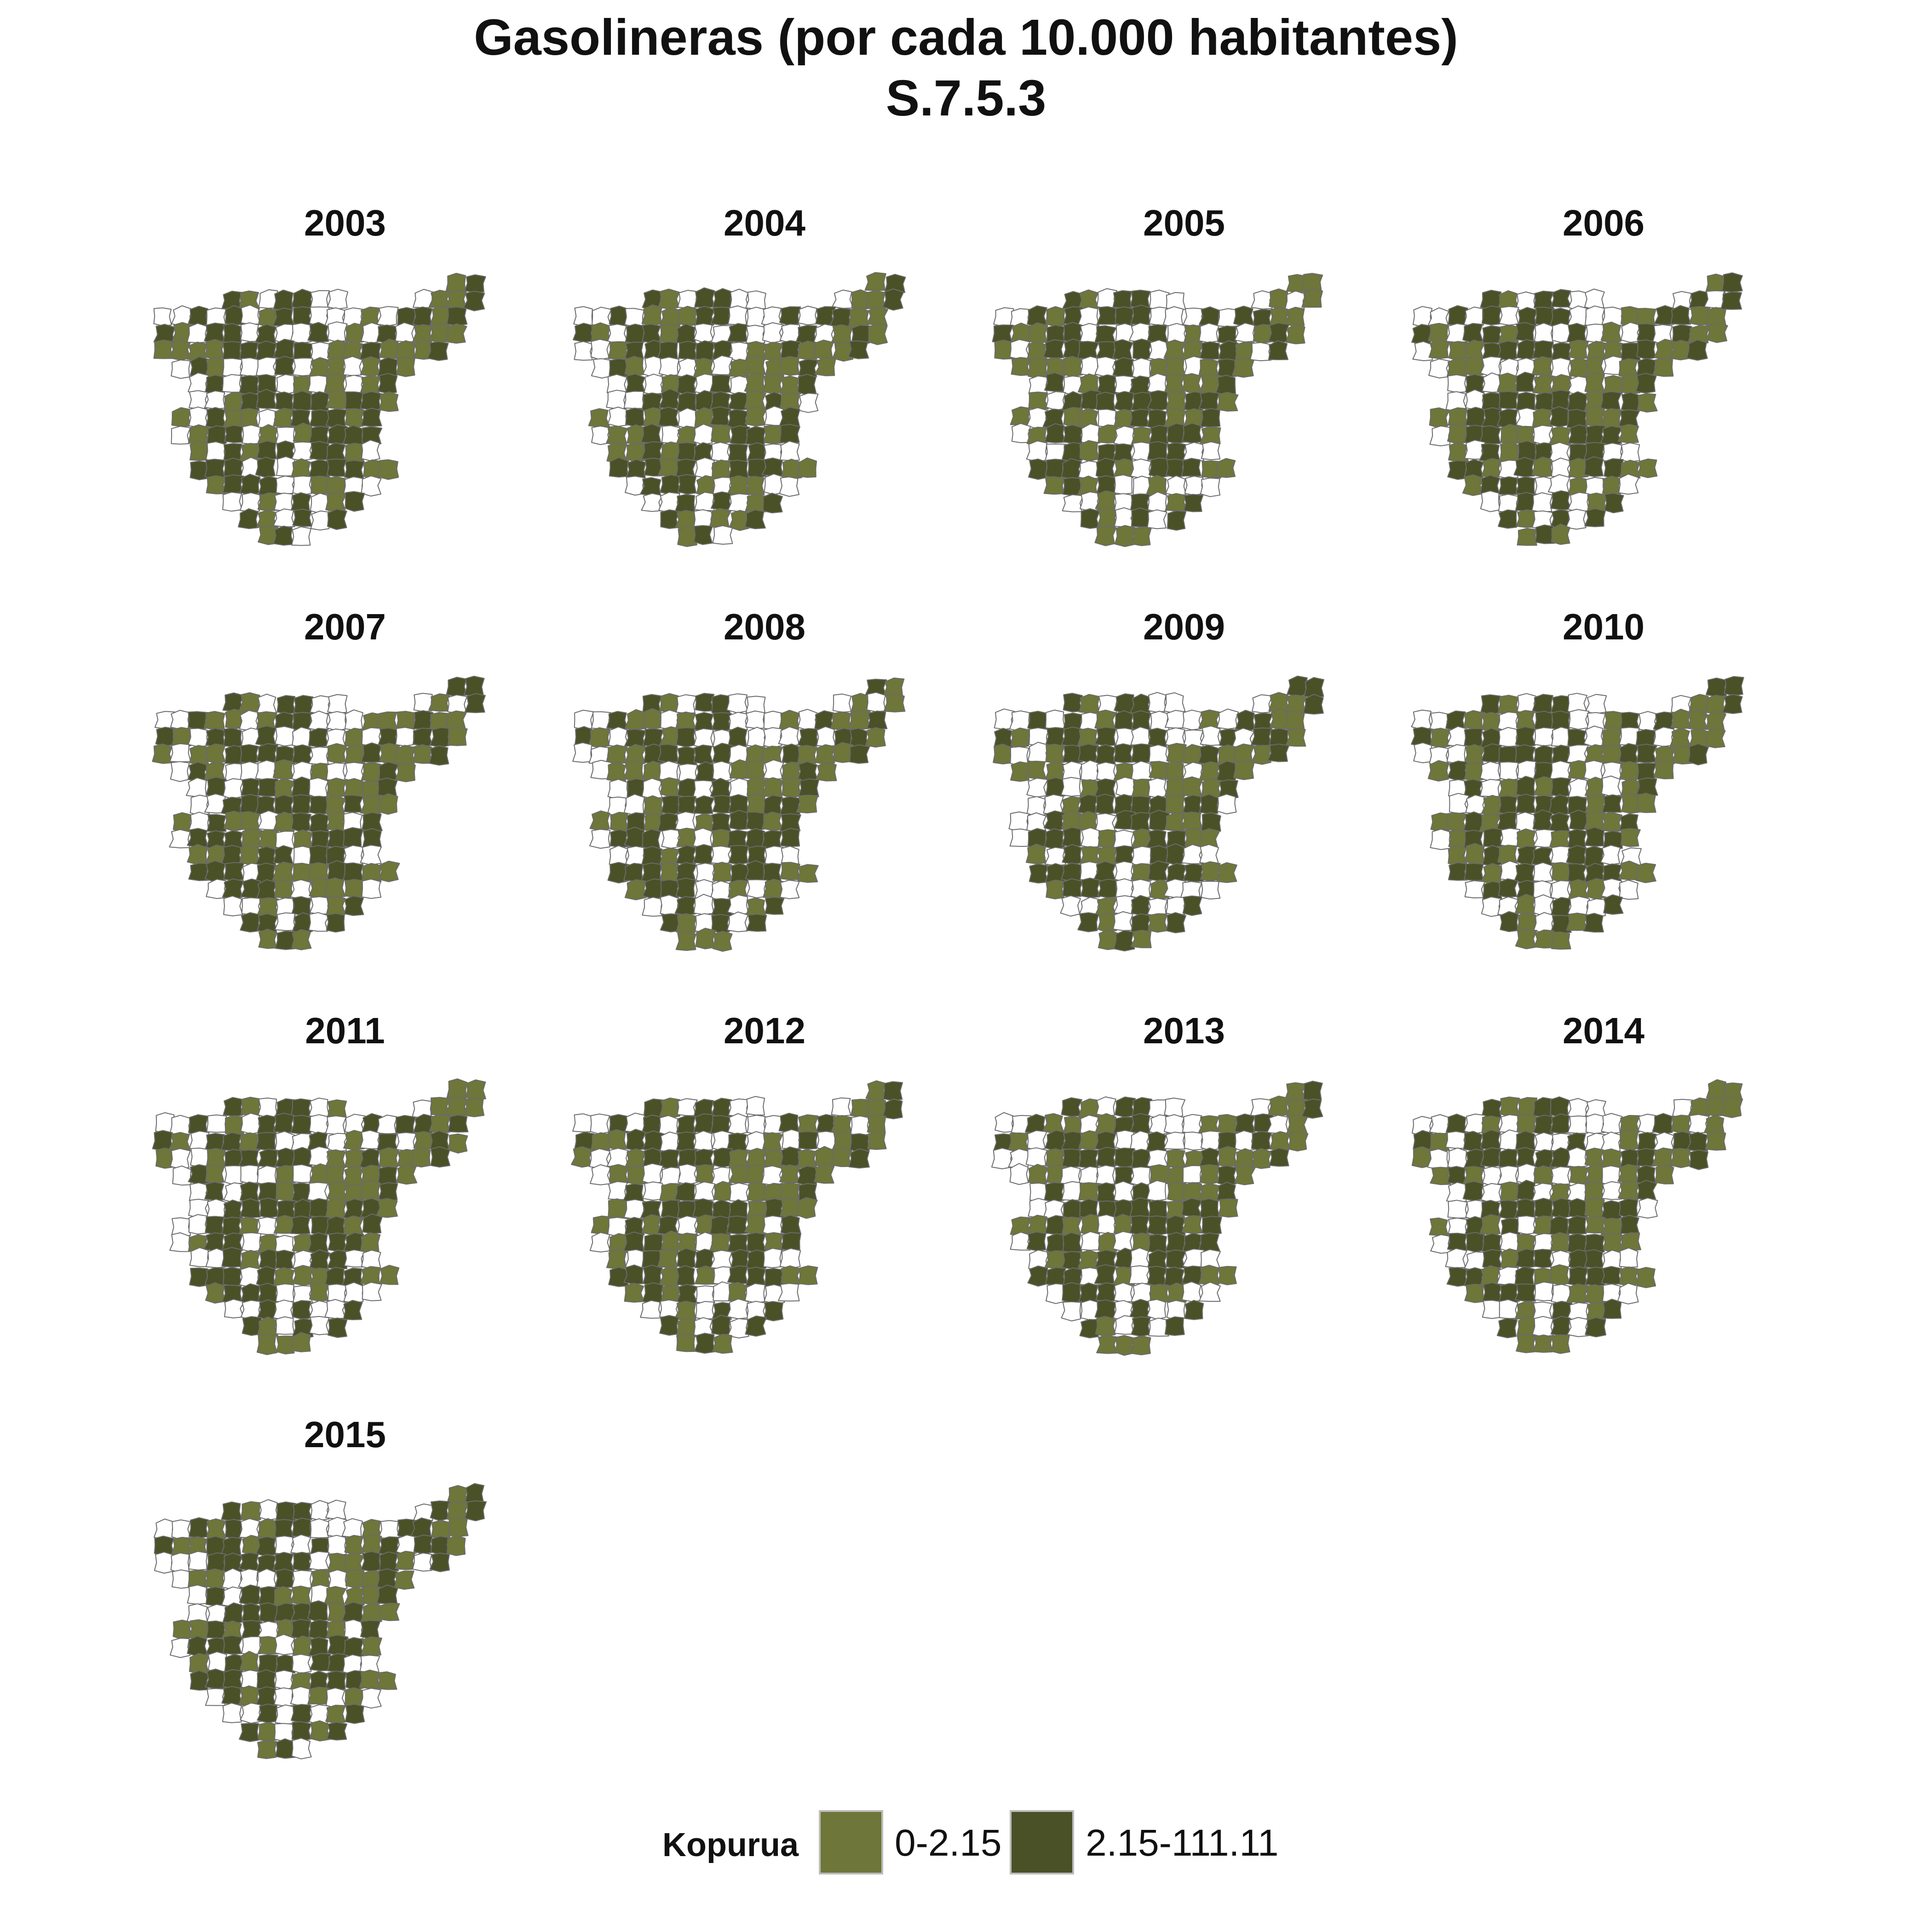 Image resolution: width=1932 pixels, height=1932 pixels. Describe the element at coordinates (345, 790) in the screenshot. I see `map-panel-2007: 2007` at that location.